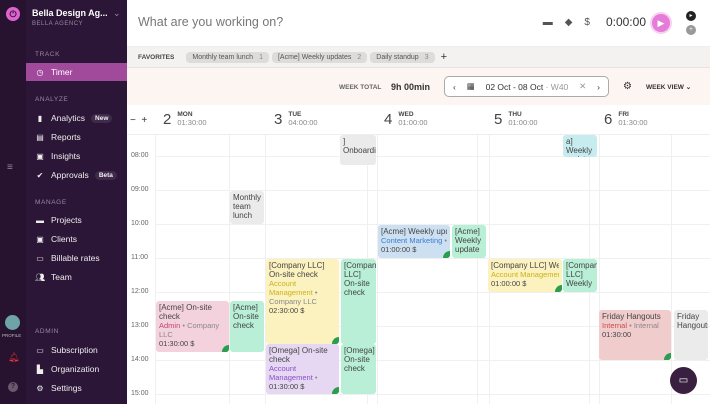 The image size is (710, 404). I want to click on section-manage: MANAGE, so click(51, 202).